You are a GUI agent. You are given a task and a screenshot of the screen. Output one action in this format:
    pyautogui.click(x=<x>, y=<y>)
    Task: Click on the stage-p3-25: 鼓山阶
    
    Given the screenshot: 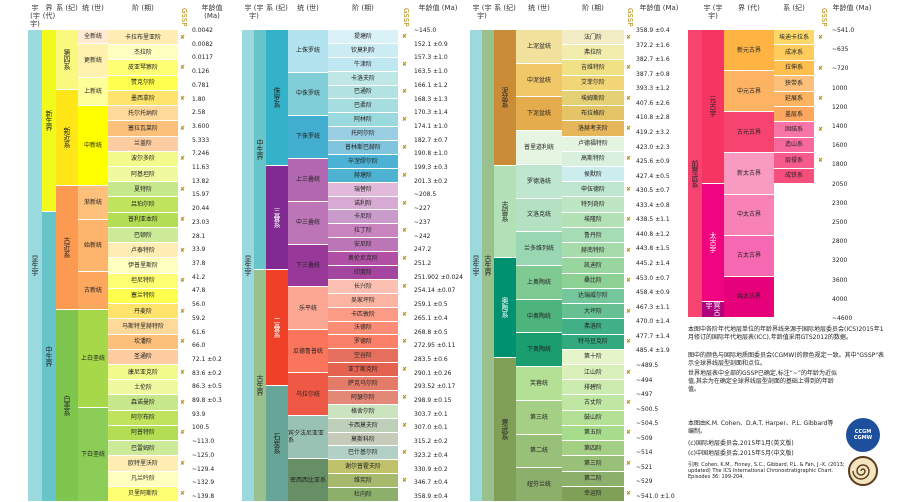 What is the action you would take?
    pyautogui.click(x=593, y=418)
    